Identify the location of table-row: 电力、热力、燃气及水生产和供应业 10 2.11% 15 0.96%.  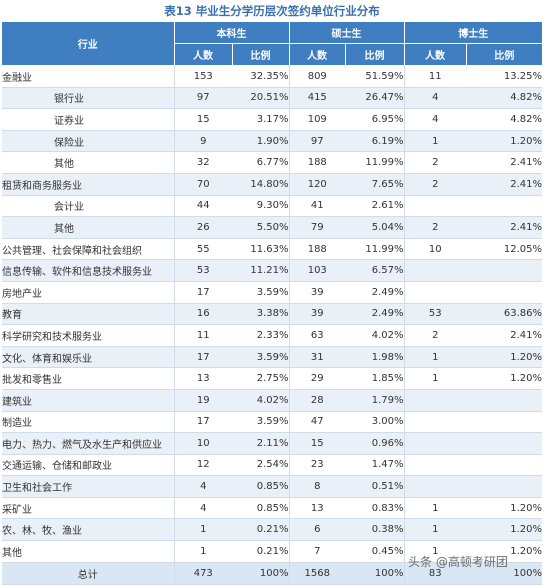
(272, 443).